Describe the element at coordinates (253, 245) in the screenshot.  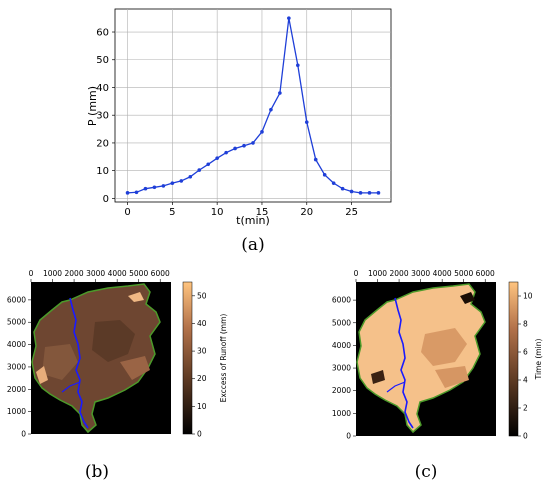
I see `subfigure-label-a: (a)` at that location.